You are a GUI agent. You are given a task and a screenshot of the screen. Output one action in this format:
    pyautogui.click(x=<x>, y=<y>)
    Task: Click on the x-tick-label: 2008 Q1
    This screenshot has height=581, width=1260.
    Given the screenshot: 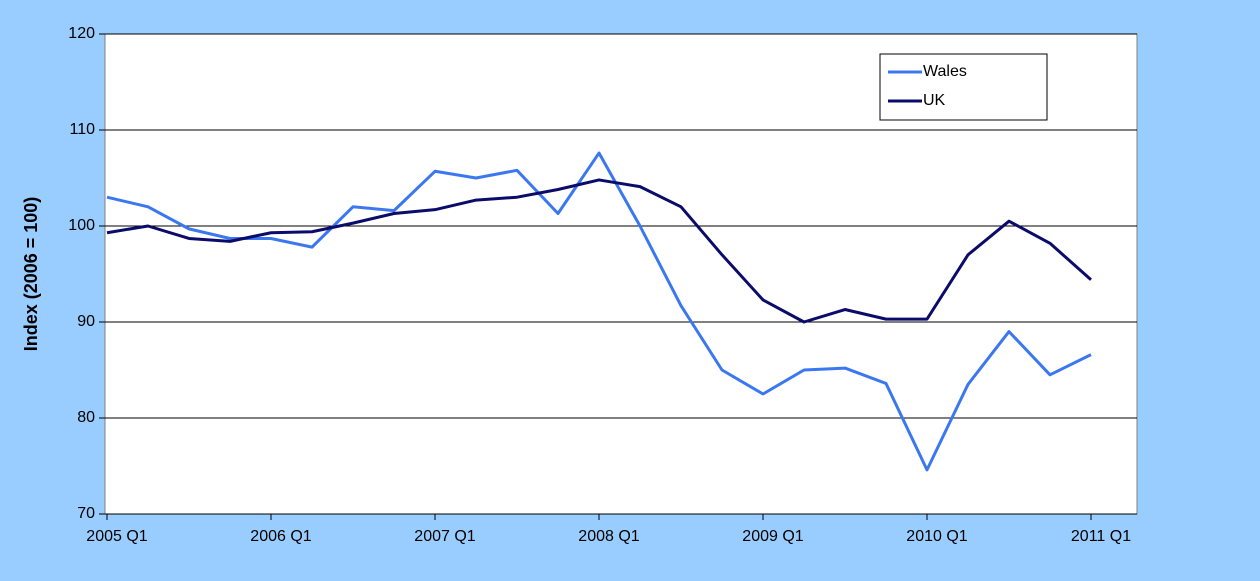 What is the action you would take?
    pyautogui.click(x=608, y=536)
    